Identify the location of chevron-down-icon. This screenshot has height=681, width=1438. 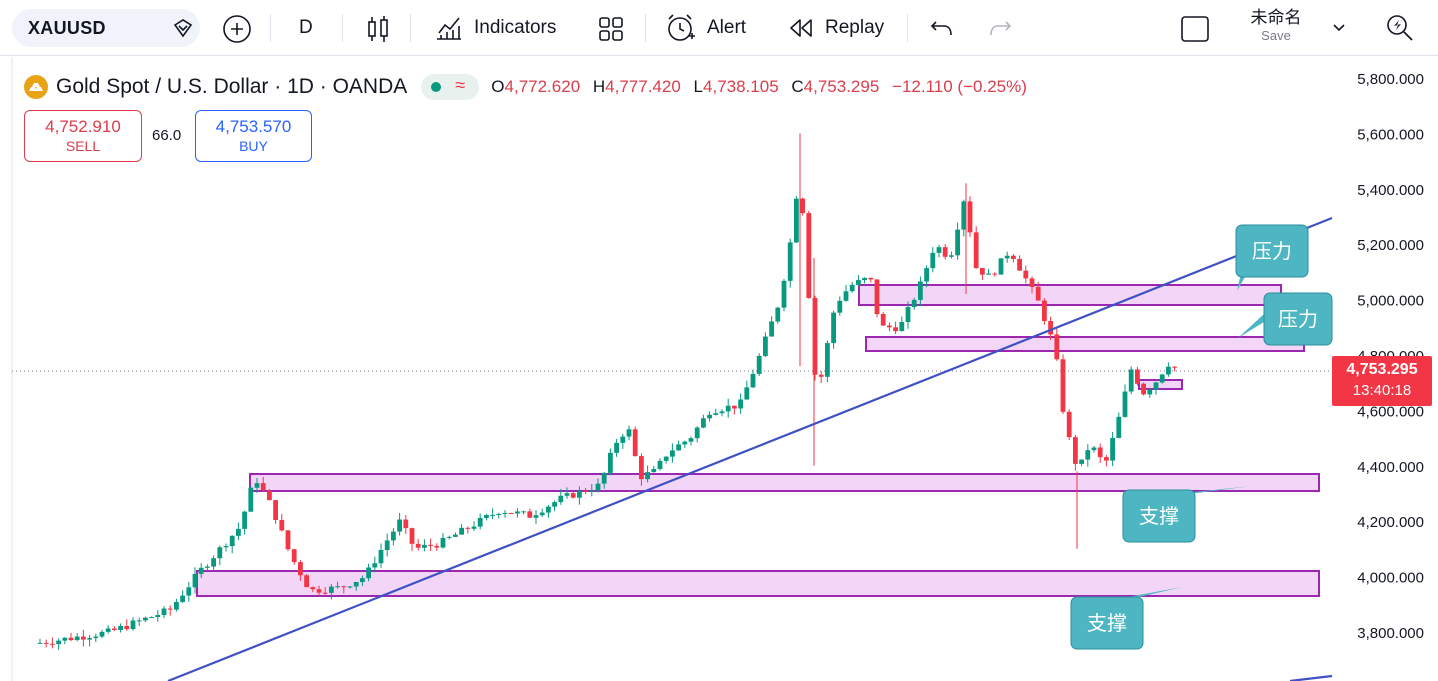
(1339, 28).